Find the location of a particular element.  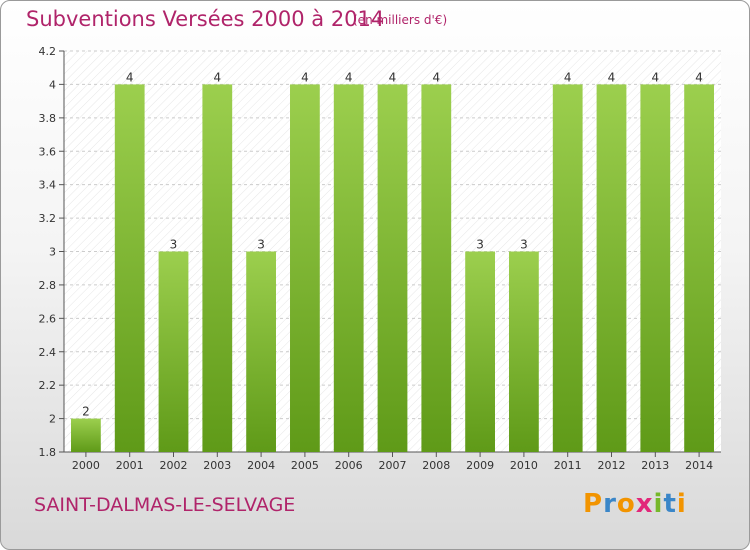

logo-letter: t is located at coordinates (670, 504).